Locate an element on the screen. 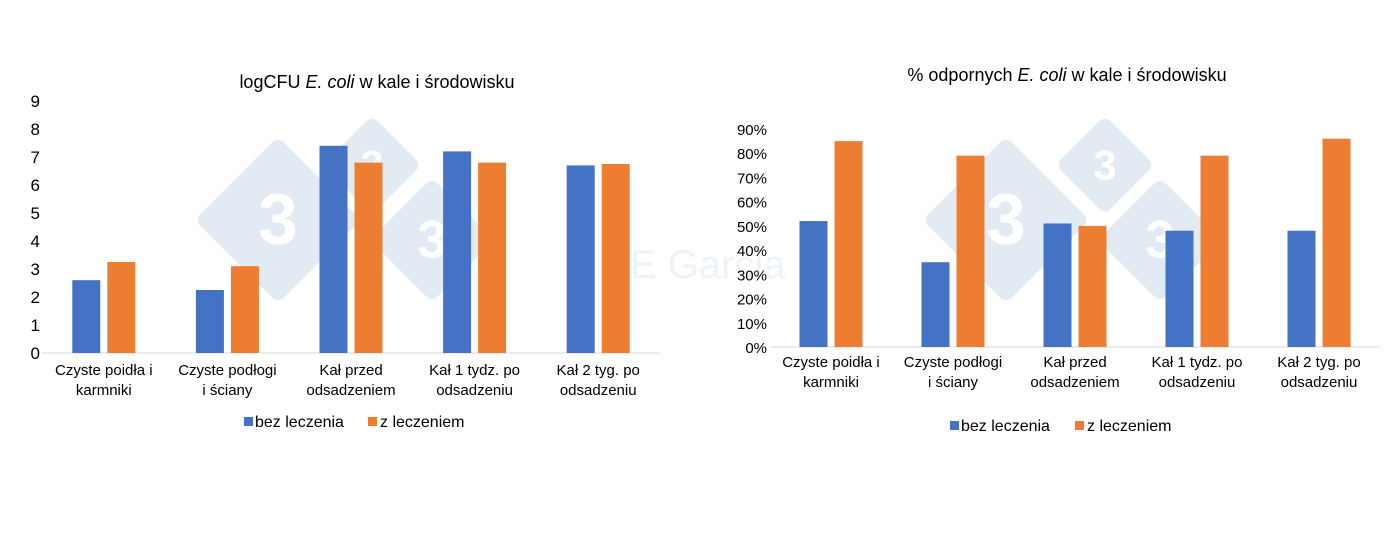 This screenshot has width=1400, height=557. y-tick-label: 80% is located at coordinates (752, 154).